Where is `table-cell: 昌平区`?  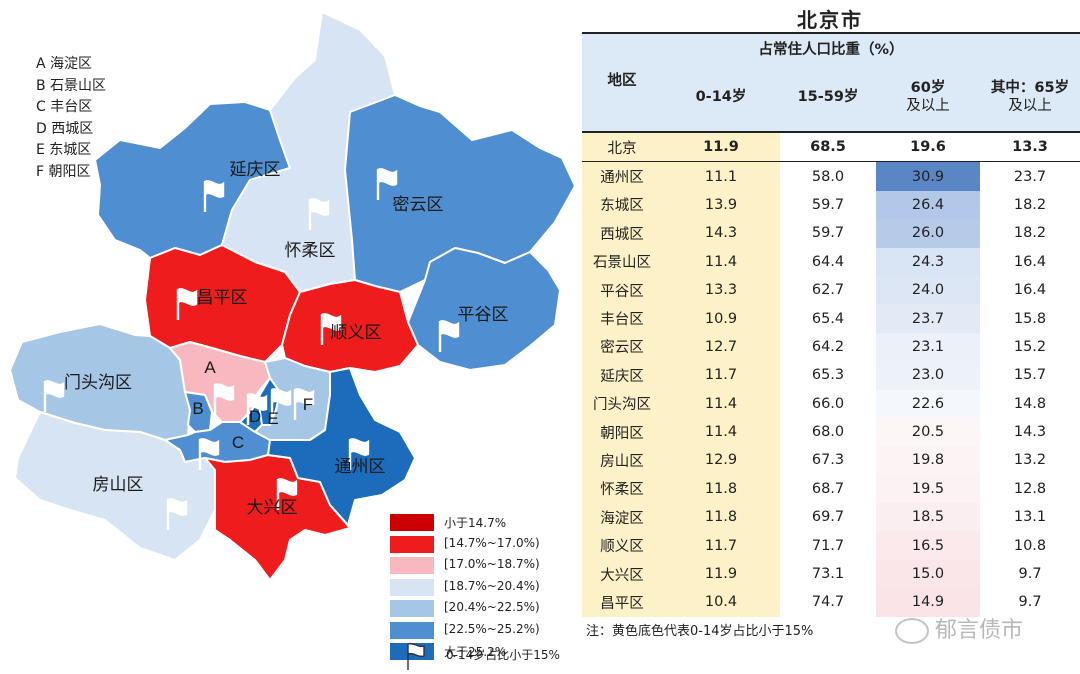 table-cell: 昌平区 is located at coordinates (622, 602).